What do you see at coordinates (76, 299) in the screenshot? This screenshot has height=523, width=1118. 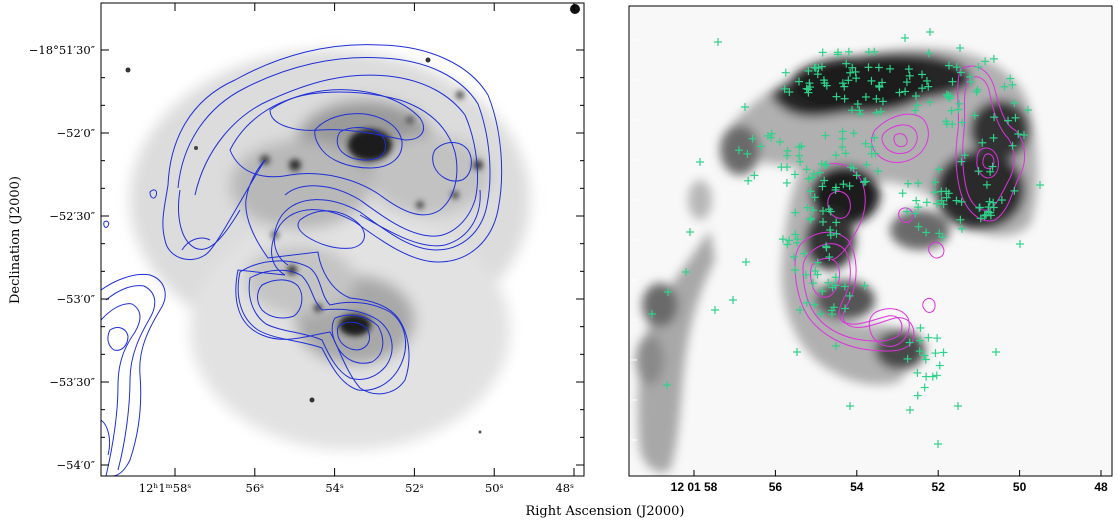 I see `left-y-tick-label: −53′0″` at bounding box center [76, 299].